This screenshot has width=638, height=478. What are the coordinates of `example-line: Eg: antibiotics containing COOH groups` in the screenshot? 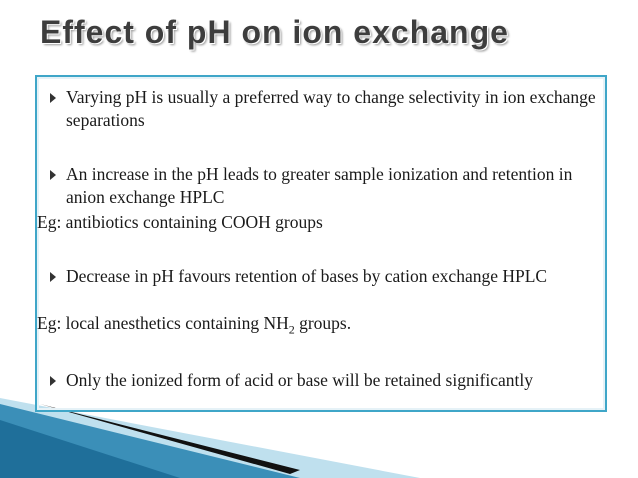 It's located at (180, 222).